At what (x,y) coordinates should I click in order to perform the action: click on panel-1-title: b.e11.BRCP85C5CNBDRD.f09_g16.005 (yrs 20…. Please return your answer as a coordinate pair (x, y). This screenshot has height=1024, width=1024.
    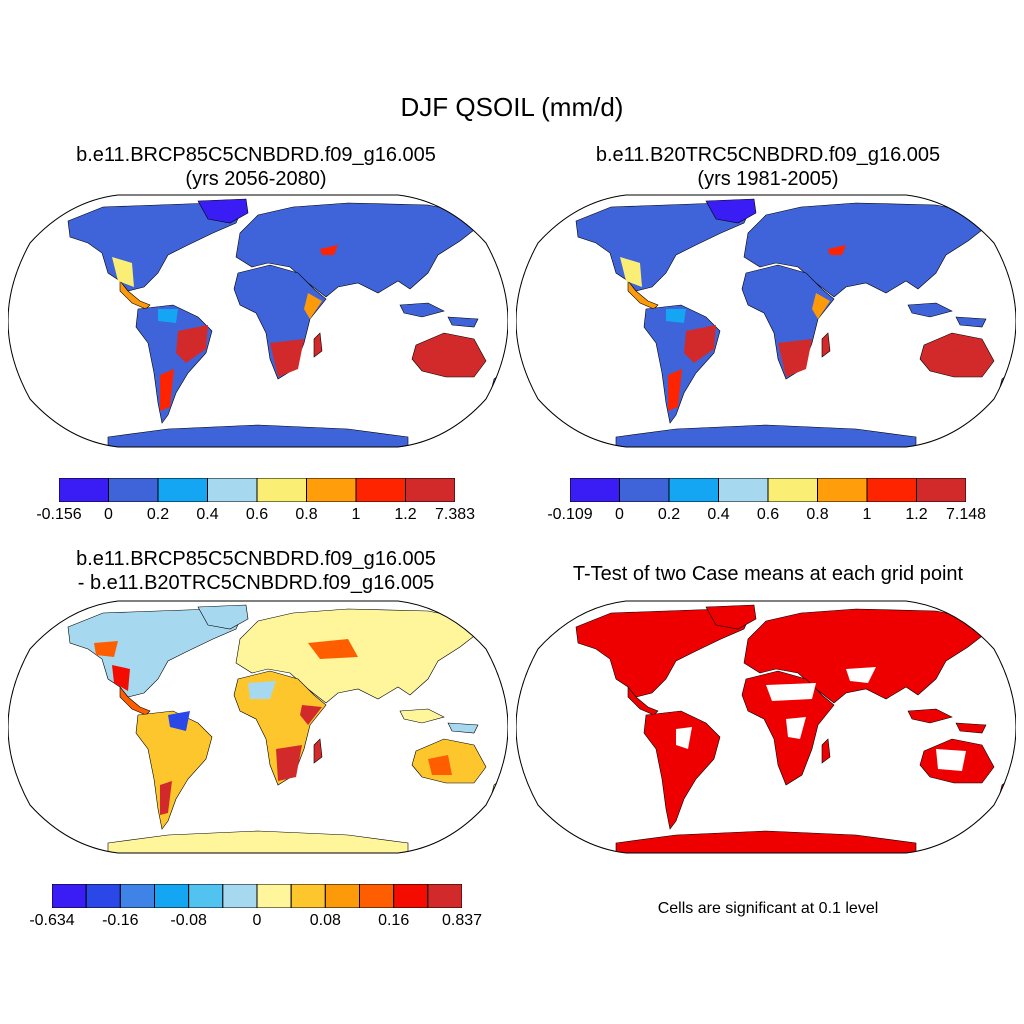
    Looking at the image, I should click on (256, 167).